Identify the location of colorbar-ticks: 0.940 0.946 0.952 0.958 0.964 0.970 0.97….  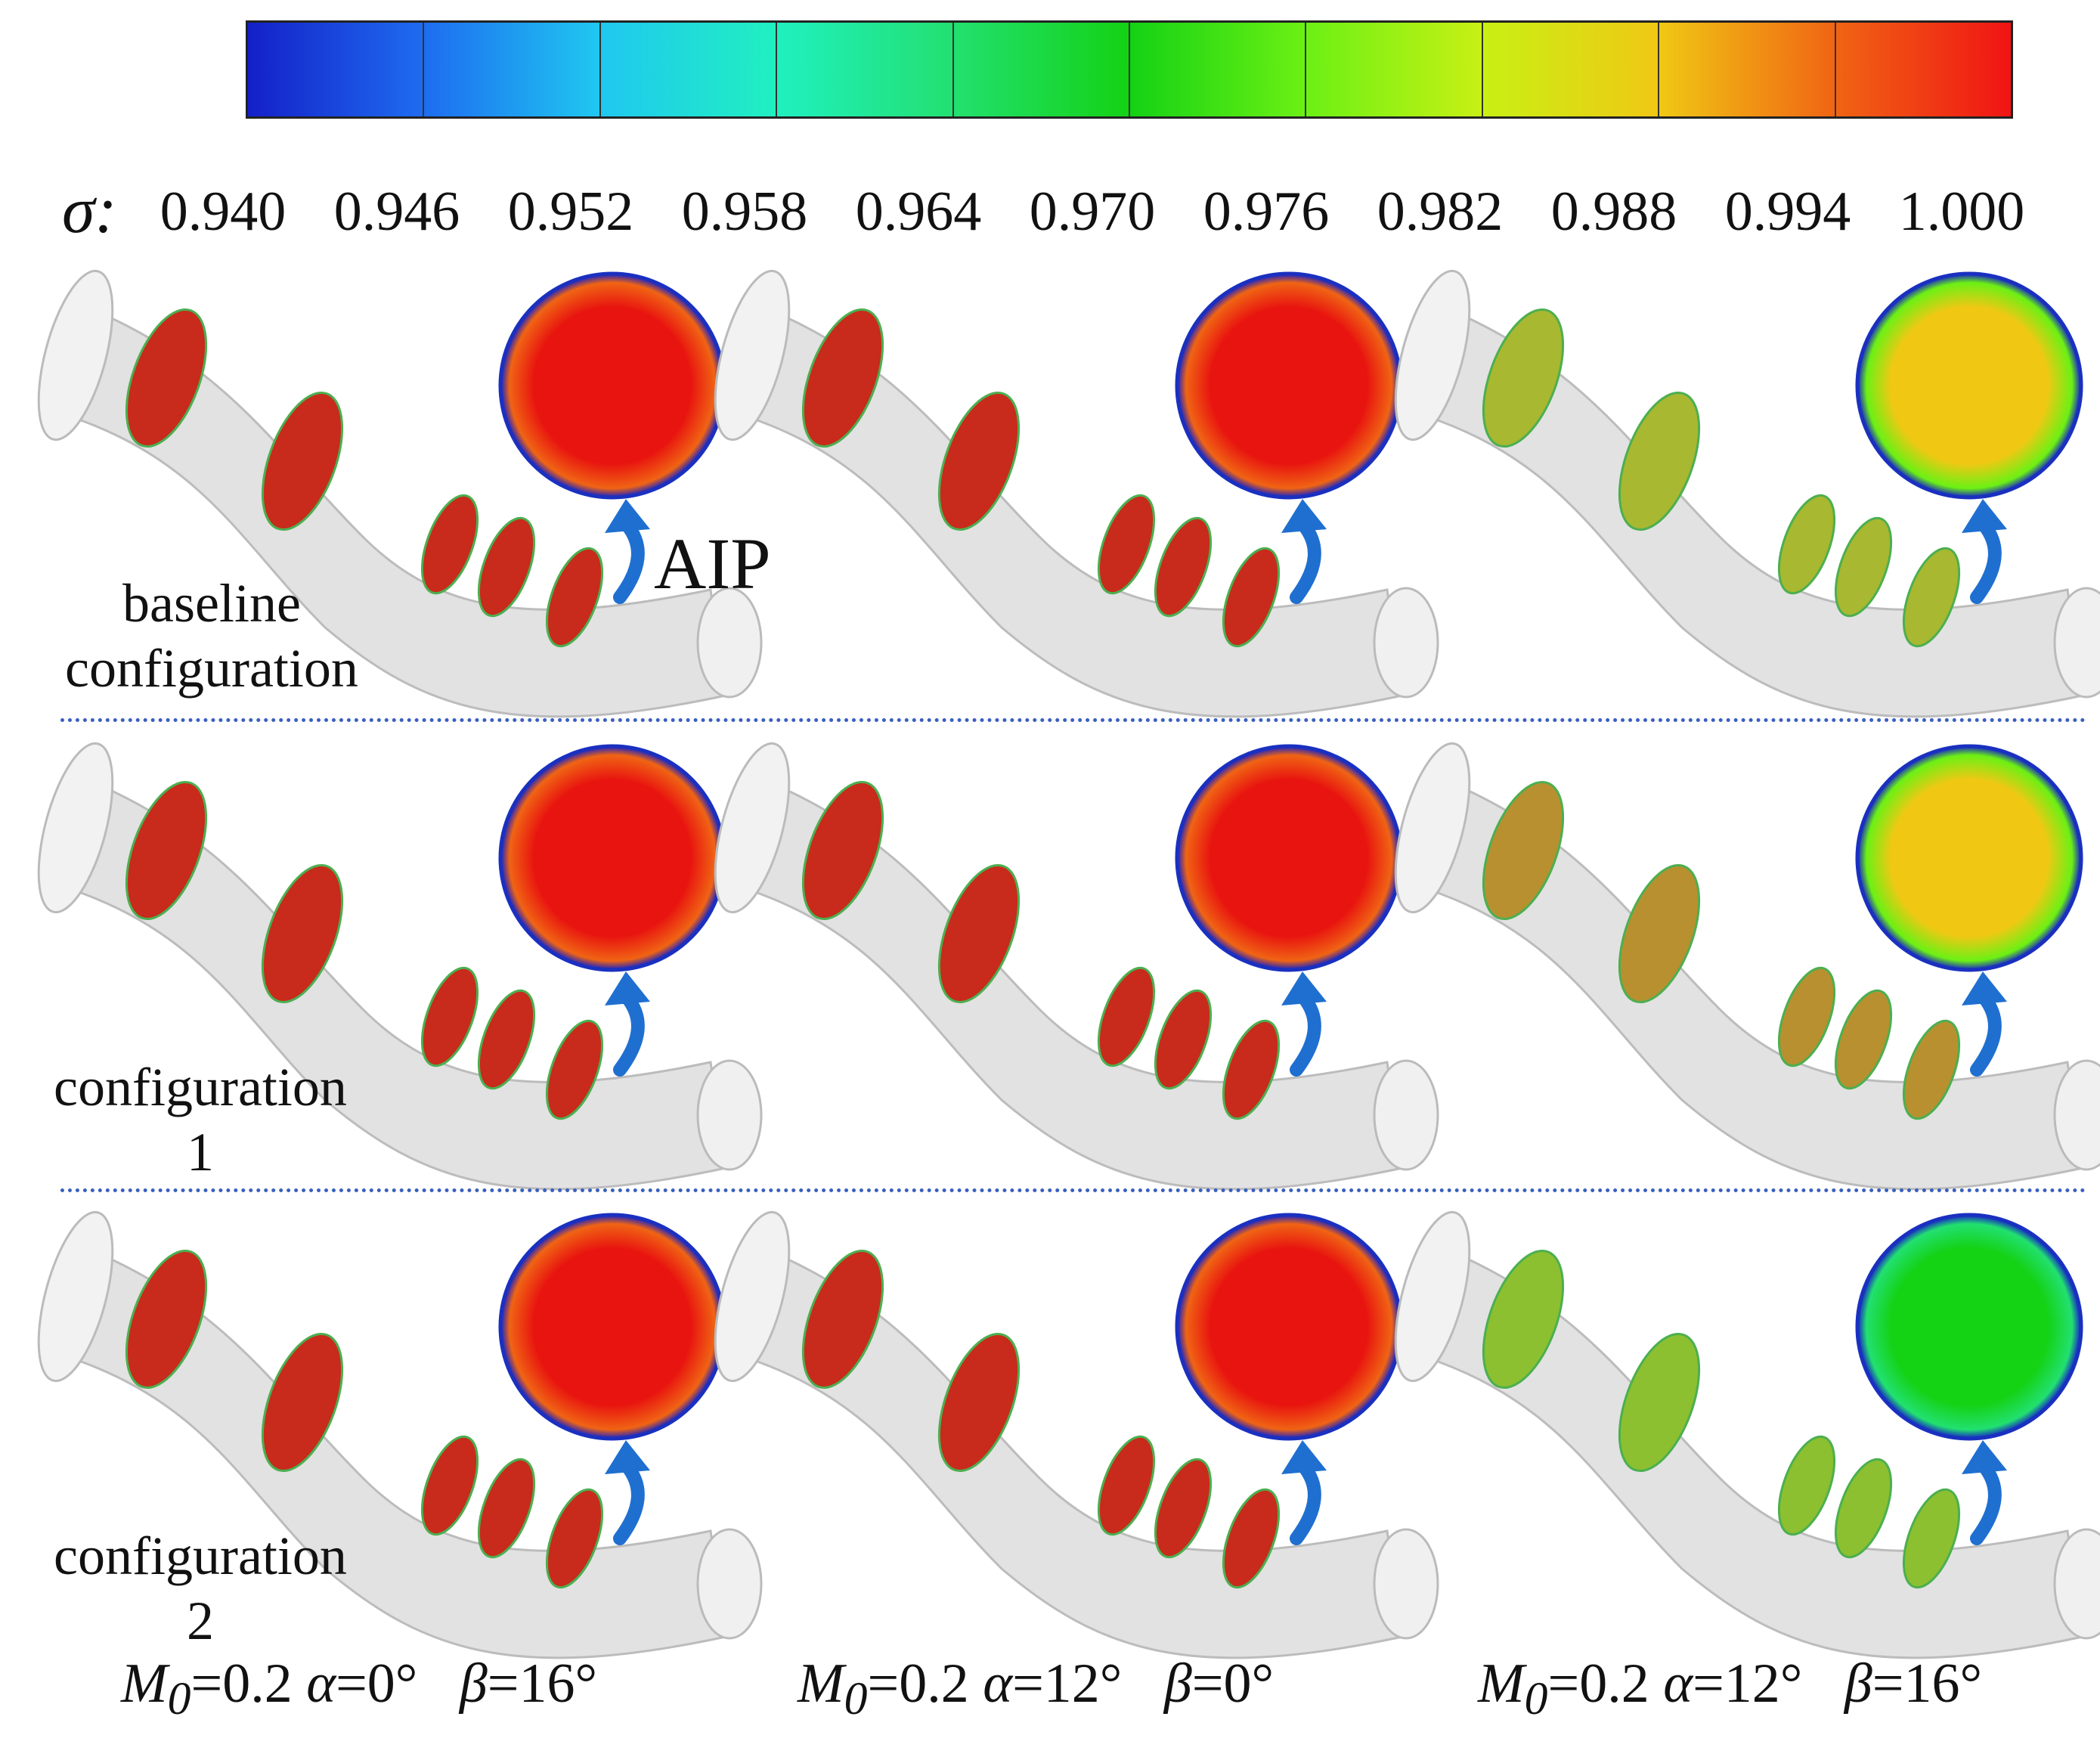
(1117, 214).